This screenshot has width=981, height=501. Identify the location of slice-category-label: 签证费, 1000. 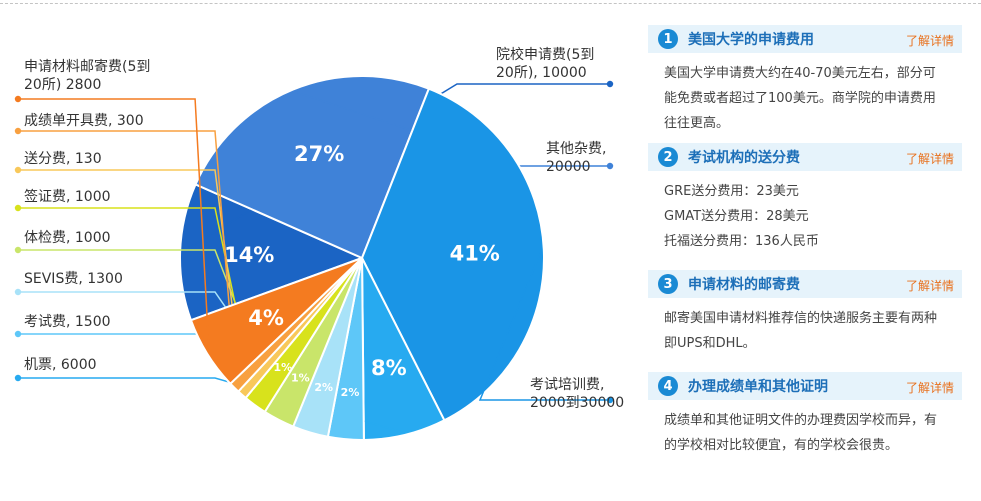
(67, 197).